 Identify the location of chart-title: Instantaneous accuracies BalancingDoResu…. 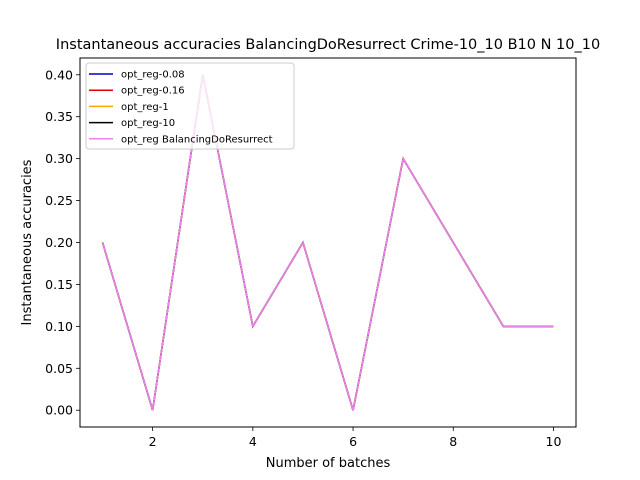
(328, 45).